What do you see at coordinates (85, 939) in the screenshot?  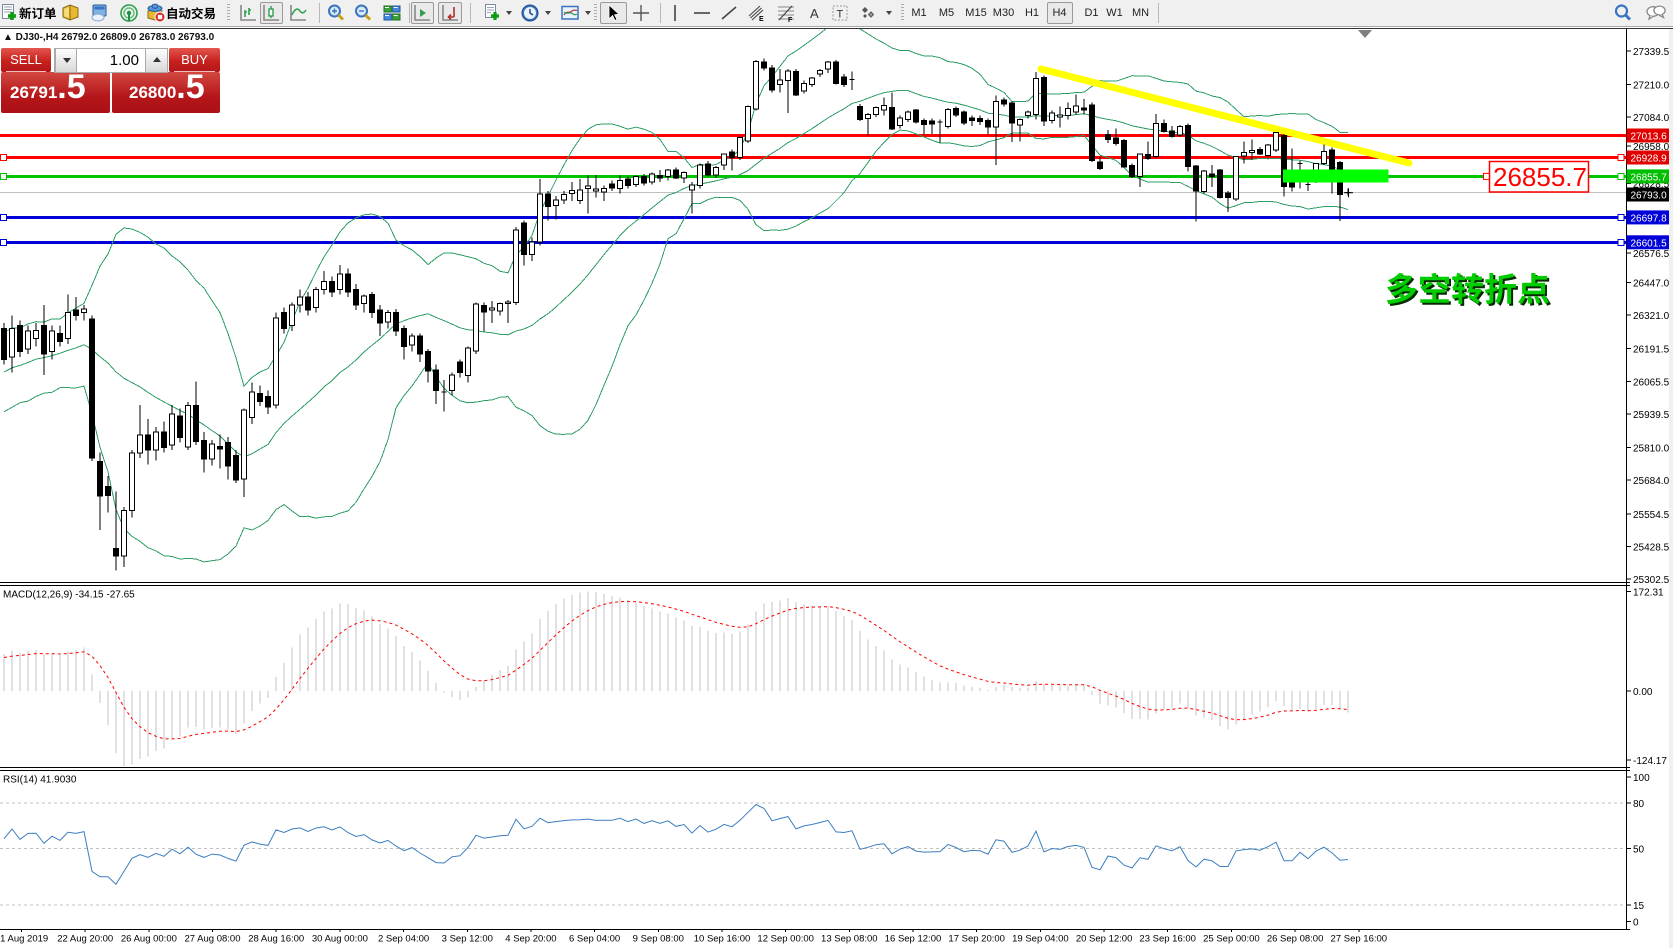 I see `svg-text: 22 Aug 20:00` at bounding box center [85, 939].